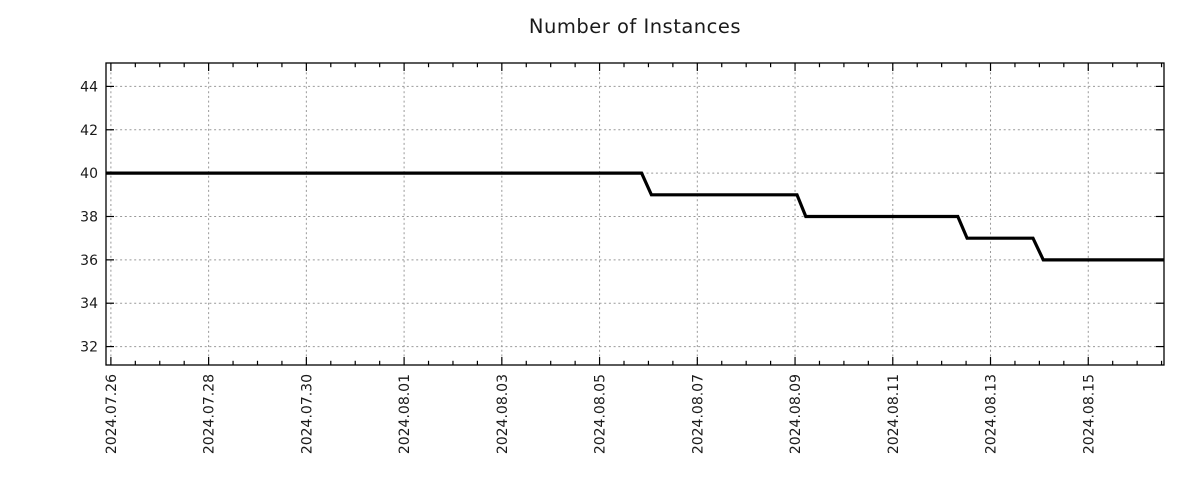  What do you see at coordinates (89, 174) in the screenshot?
I see `y-tick-label: 40` at bounding box center [89, 174].